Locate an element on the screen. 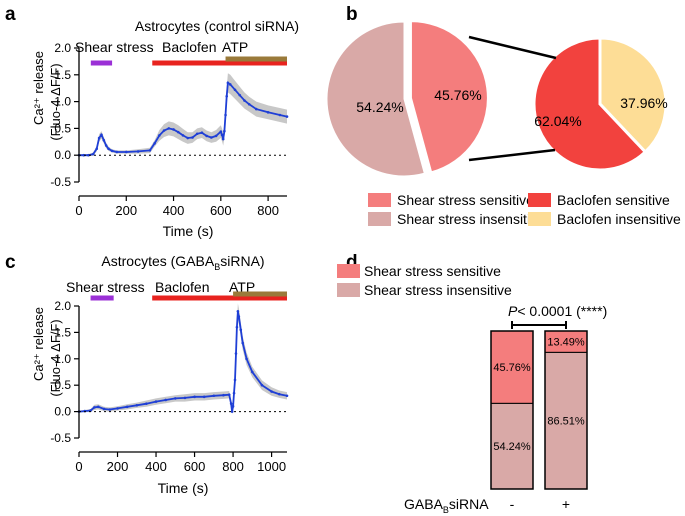  panel-a-x-tick-label: 200 is located at coordinates (126, 210).